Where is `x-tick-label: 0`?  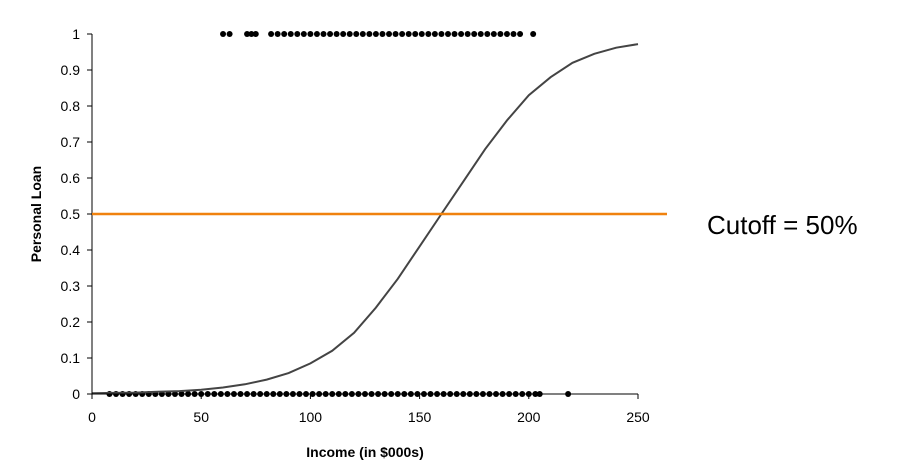
x-tick-label: 0 is located at coordinates (92, 417).